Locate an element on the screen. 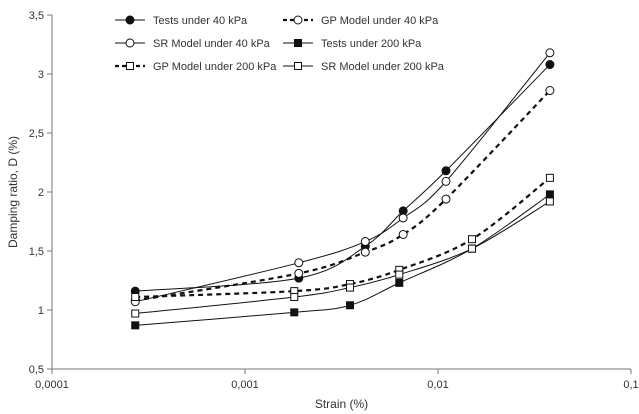 The image size is (639, 414). legend-label: Tests under 40 kPa is located at coordinates (200, 21).